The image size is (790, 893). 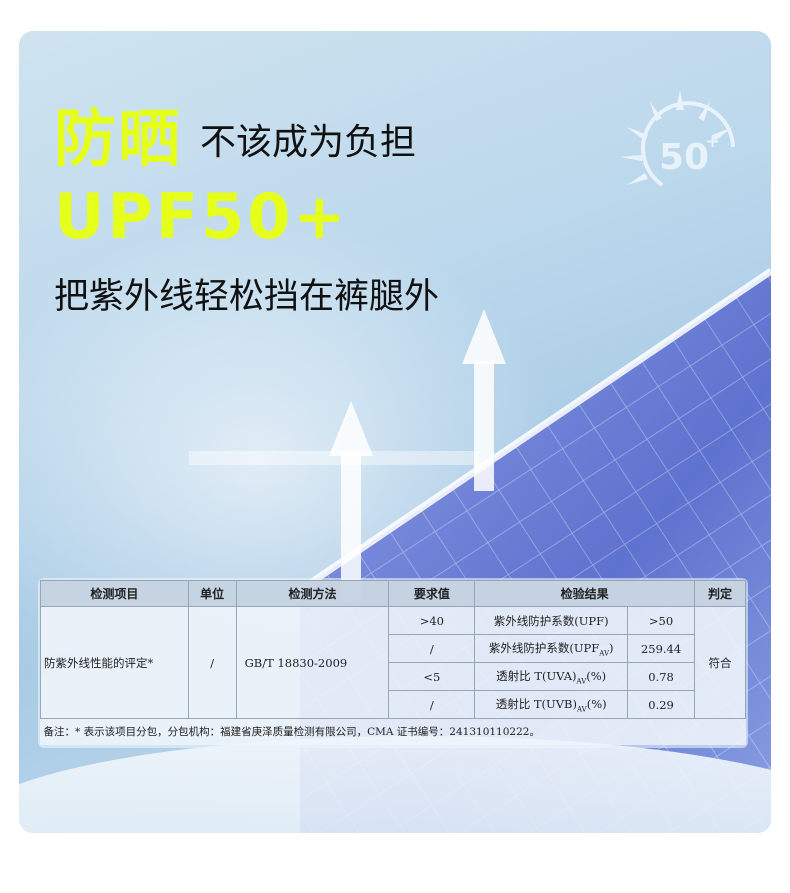 I want to click on badge-text: 50, so click(x=684, y=157).